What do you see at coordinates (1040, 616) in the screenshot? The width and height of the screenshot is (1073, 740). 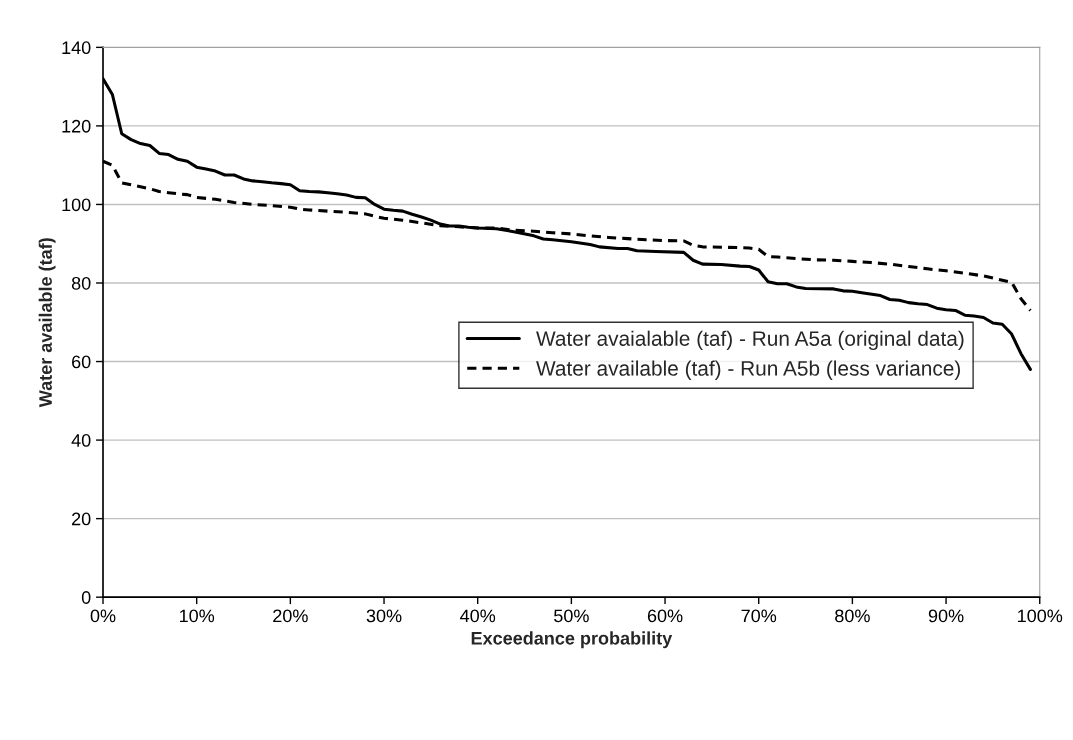 I see `x-tick-label: 100%` at bounding box center [1040, 616].